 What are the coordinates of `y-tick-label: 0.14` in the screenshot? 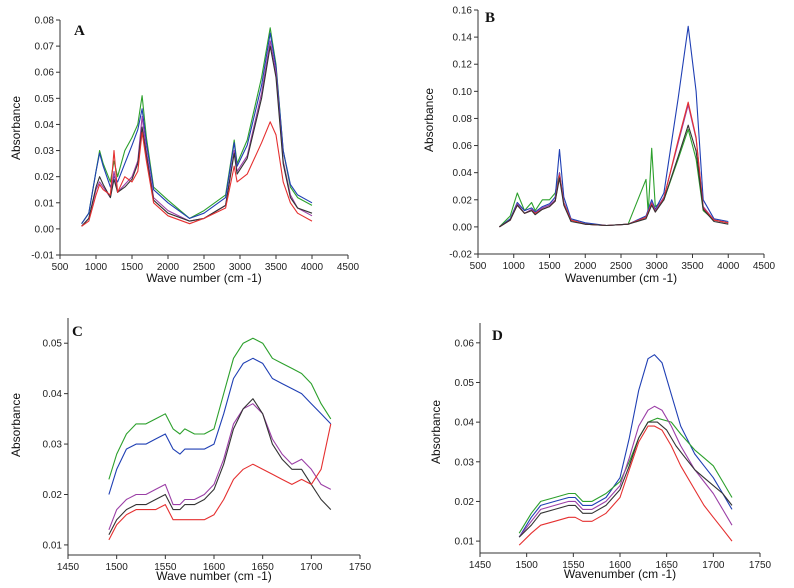 It's located at (463, 38).